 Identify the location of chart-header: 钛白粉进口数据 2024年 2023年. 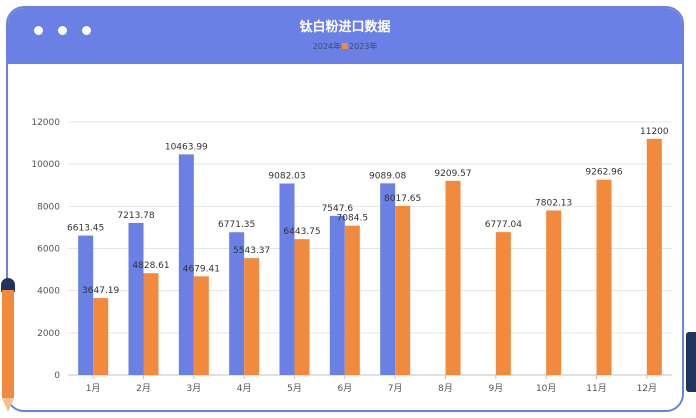
(345, 36).